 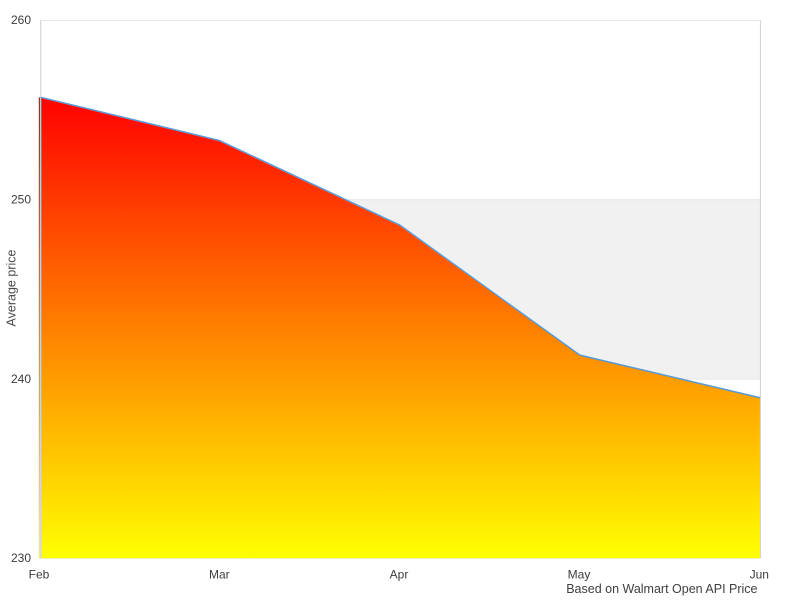 I want to click on svg-text:Based on Walmart Open API Pric: Based on Walmart Open API Price, so click(x=661, y=589).